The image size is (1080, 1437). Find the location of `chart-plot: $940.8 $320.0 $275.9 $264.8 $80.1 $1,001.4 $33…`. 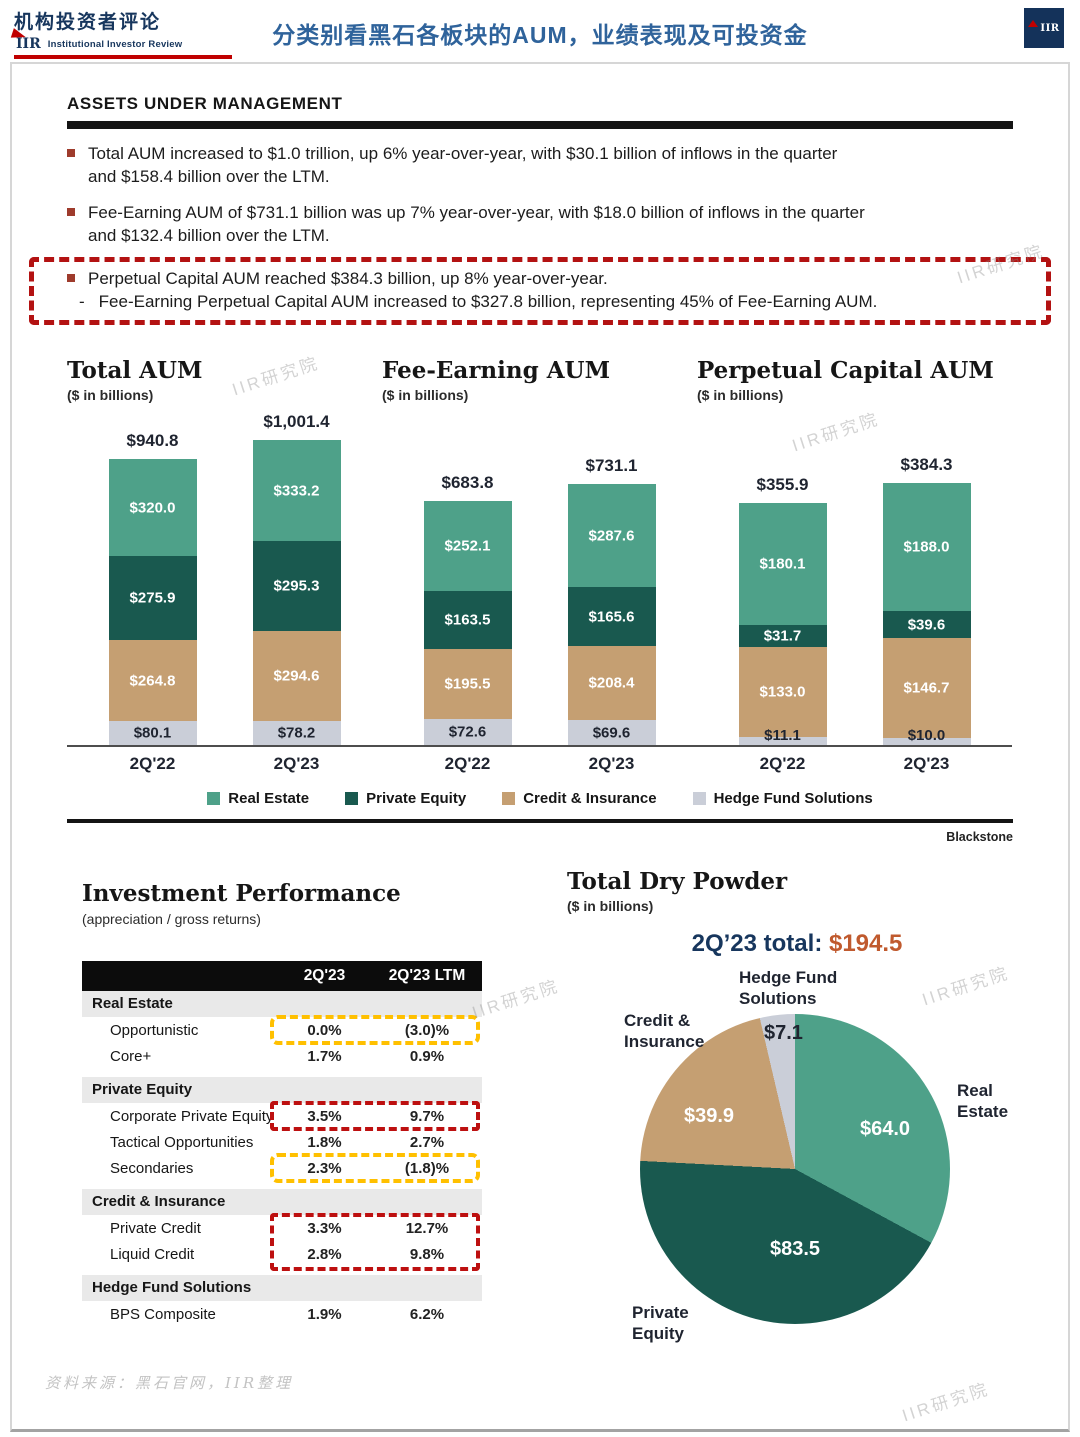

chart-plot: $940.8 $320.0 $275.9 $264.8 $80.1 $1,001.4 $33… is located at coordinates (224, 591).